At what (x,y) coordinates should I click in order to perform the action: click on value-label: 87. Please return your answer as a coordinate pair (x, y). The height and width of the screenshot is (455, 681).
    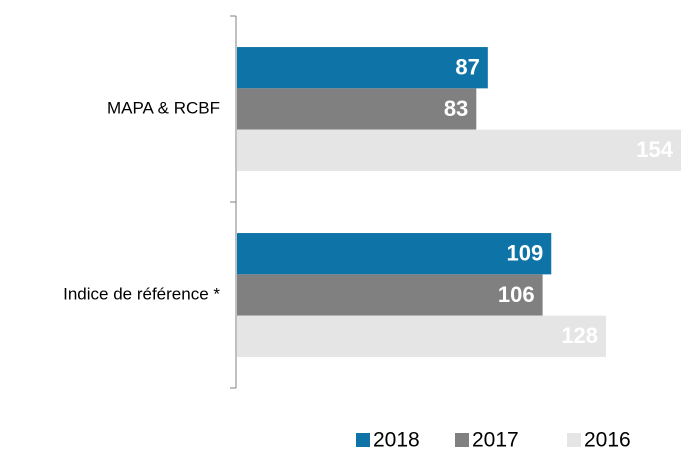
    Looking at the image, I should click on (467, 67).